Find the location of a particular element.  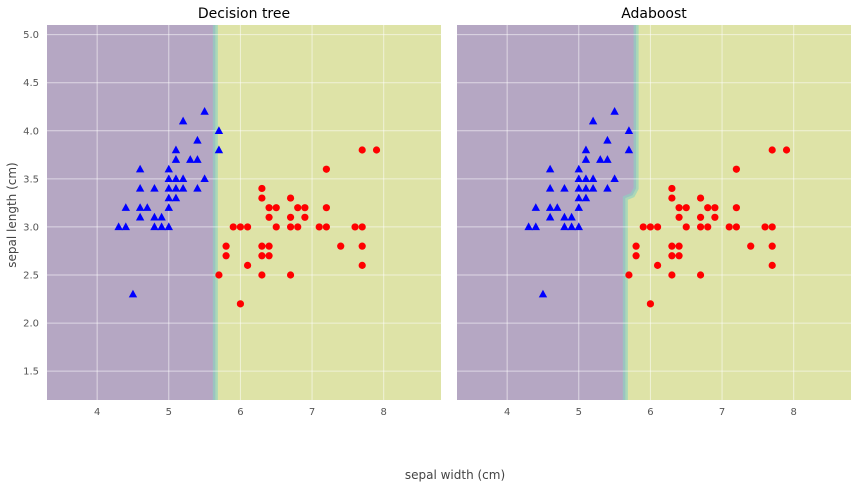

x-tick-label: 4 is located at coordinates (507, 412).